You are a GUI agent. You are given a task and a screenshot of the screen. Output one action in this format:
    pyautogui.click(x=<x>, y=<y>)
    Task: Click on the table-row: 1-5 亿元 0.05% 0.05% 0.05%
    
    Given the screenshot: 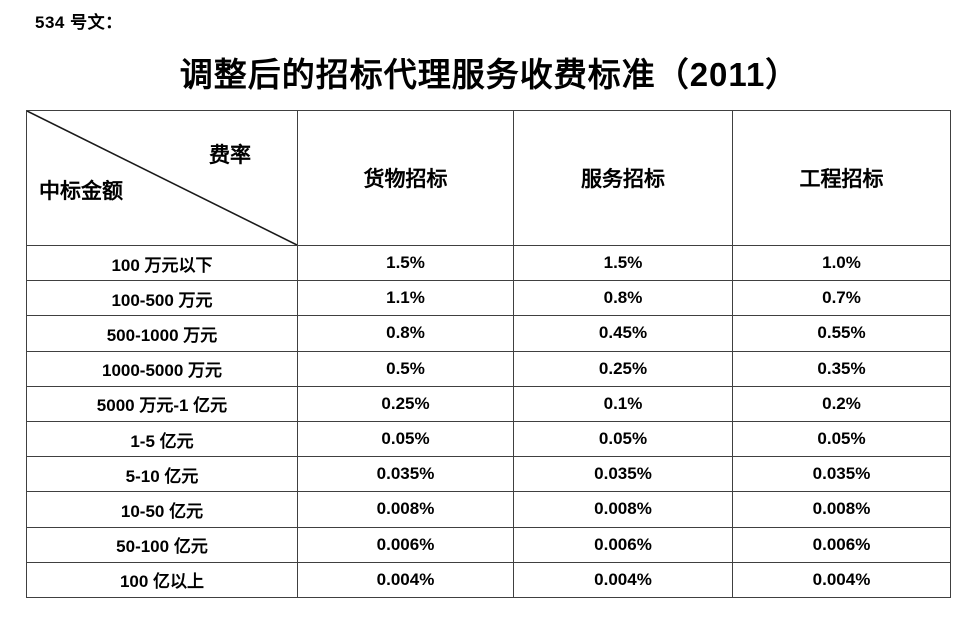 What is the action you would take?
    pyautogui.click(x=488, y=439)
    